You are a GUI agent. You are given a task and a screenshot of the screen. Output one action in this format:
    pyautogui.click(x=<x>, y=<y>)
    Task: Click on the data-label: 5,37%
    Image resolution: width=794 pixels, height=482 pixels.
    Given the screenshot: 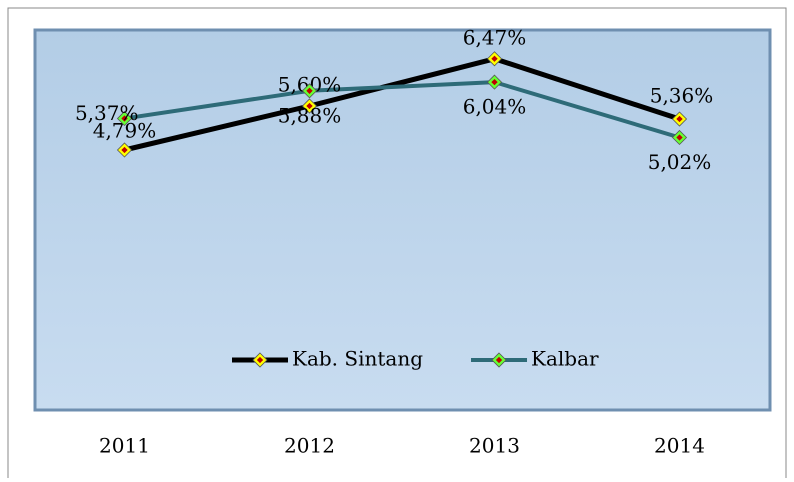 What is the action you would take?
    pyautogui.click(x=107, y=113)
    